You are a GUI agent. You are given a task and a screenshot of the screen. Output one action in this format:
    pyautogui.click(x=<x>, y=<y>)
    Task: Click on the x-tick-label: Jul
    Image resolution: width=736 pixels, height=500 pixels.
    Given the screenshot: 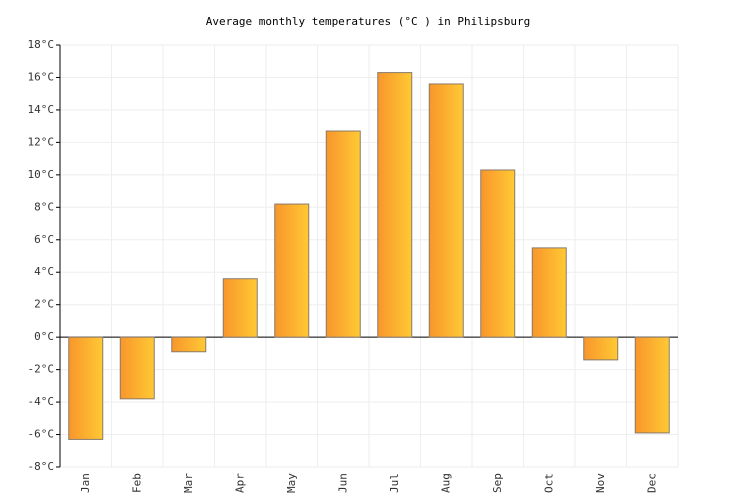 What is the action you would take?
    pyautogui.click(x=394, y=483)
    